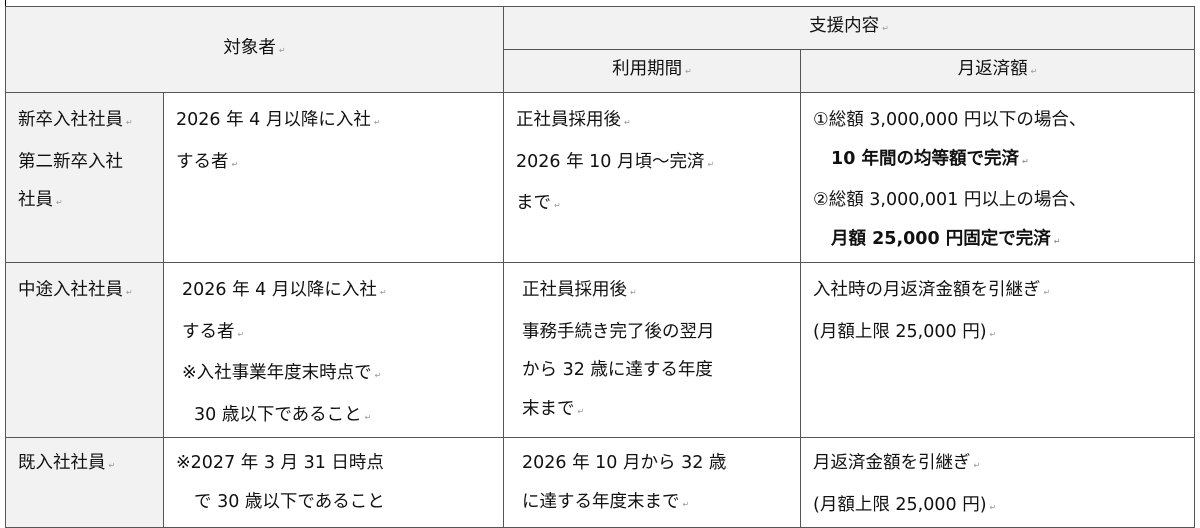 The height and width of the screenshot is (528, 1200). I want to click on cell-line: ①総額 3,000,000 円以下の場合、, so click(950, 120).